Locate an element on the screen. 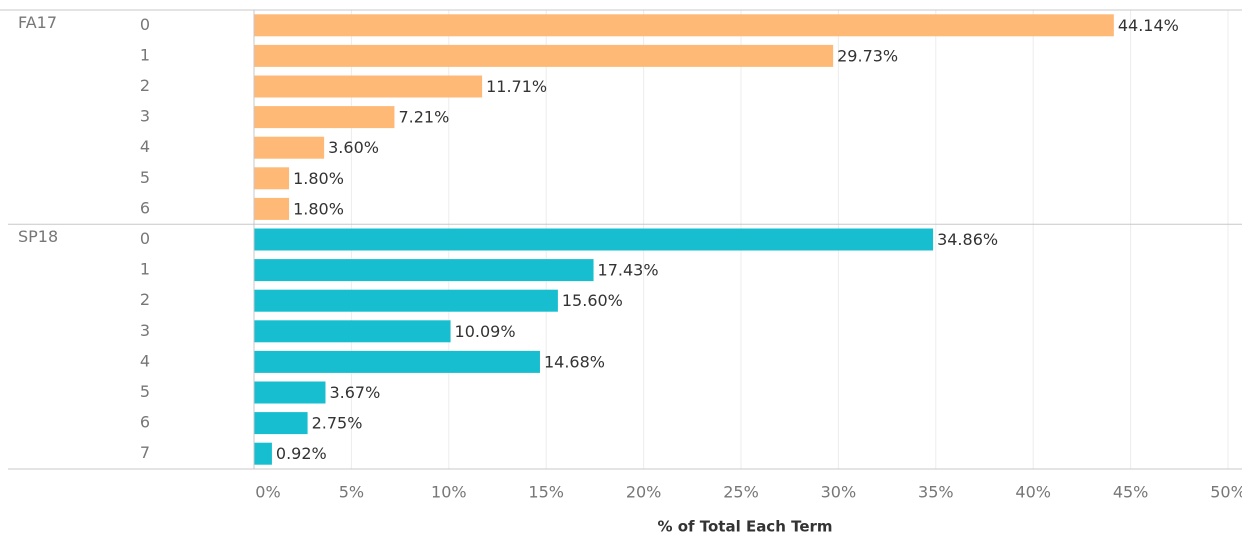 The height and width of the screenshot is (538, 1242). x-tick-label: 5% is located at coordinates (351, 492).